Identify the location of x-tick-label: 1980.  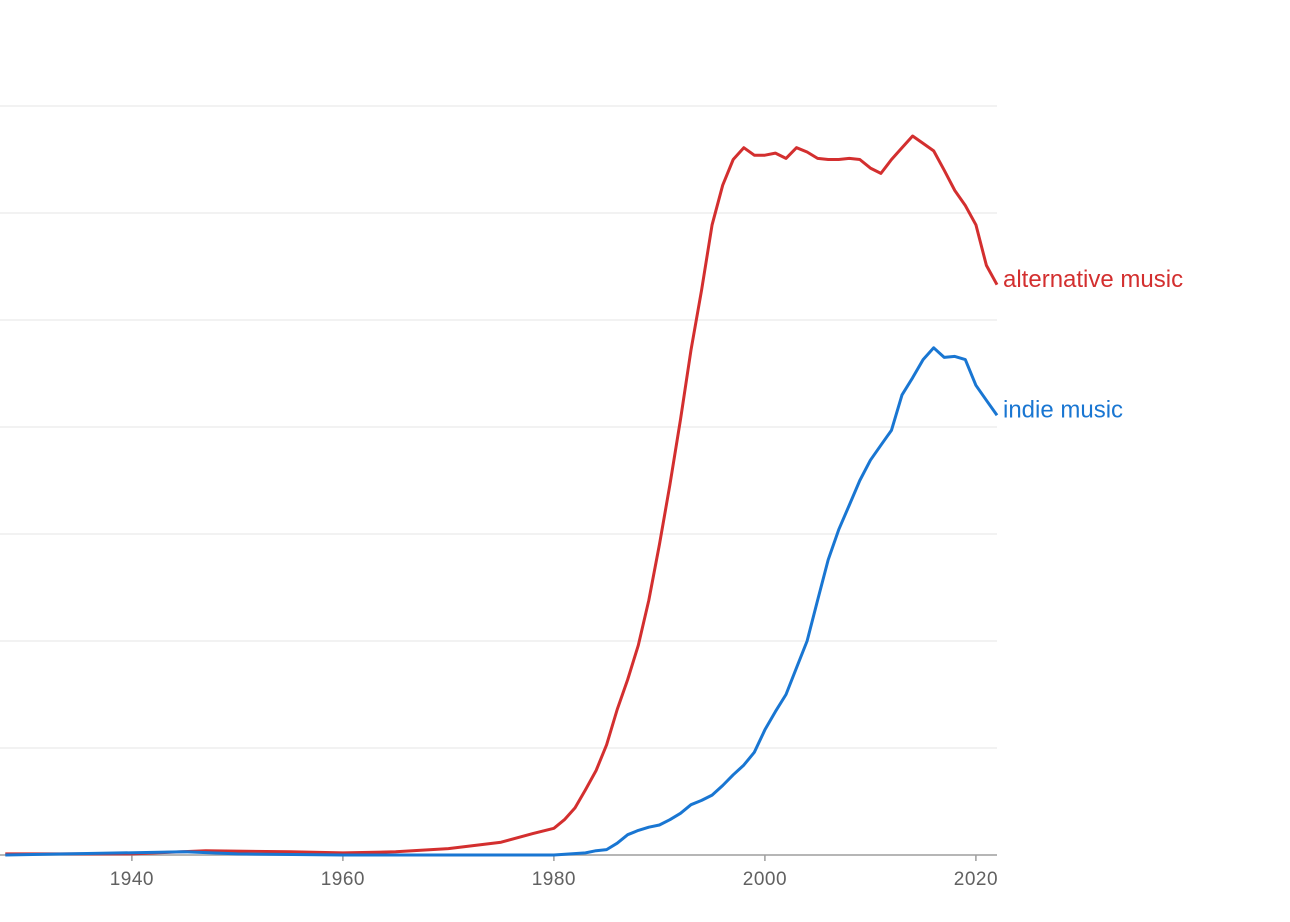
(554, 879).